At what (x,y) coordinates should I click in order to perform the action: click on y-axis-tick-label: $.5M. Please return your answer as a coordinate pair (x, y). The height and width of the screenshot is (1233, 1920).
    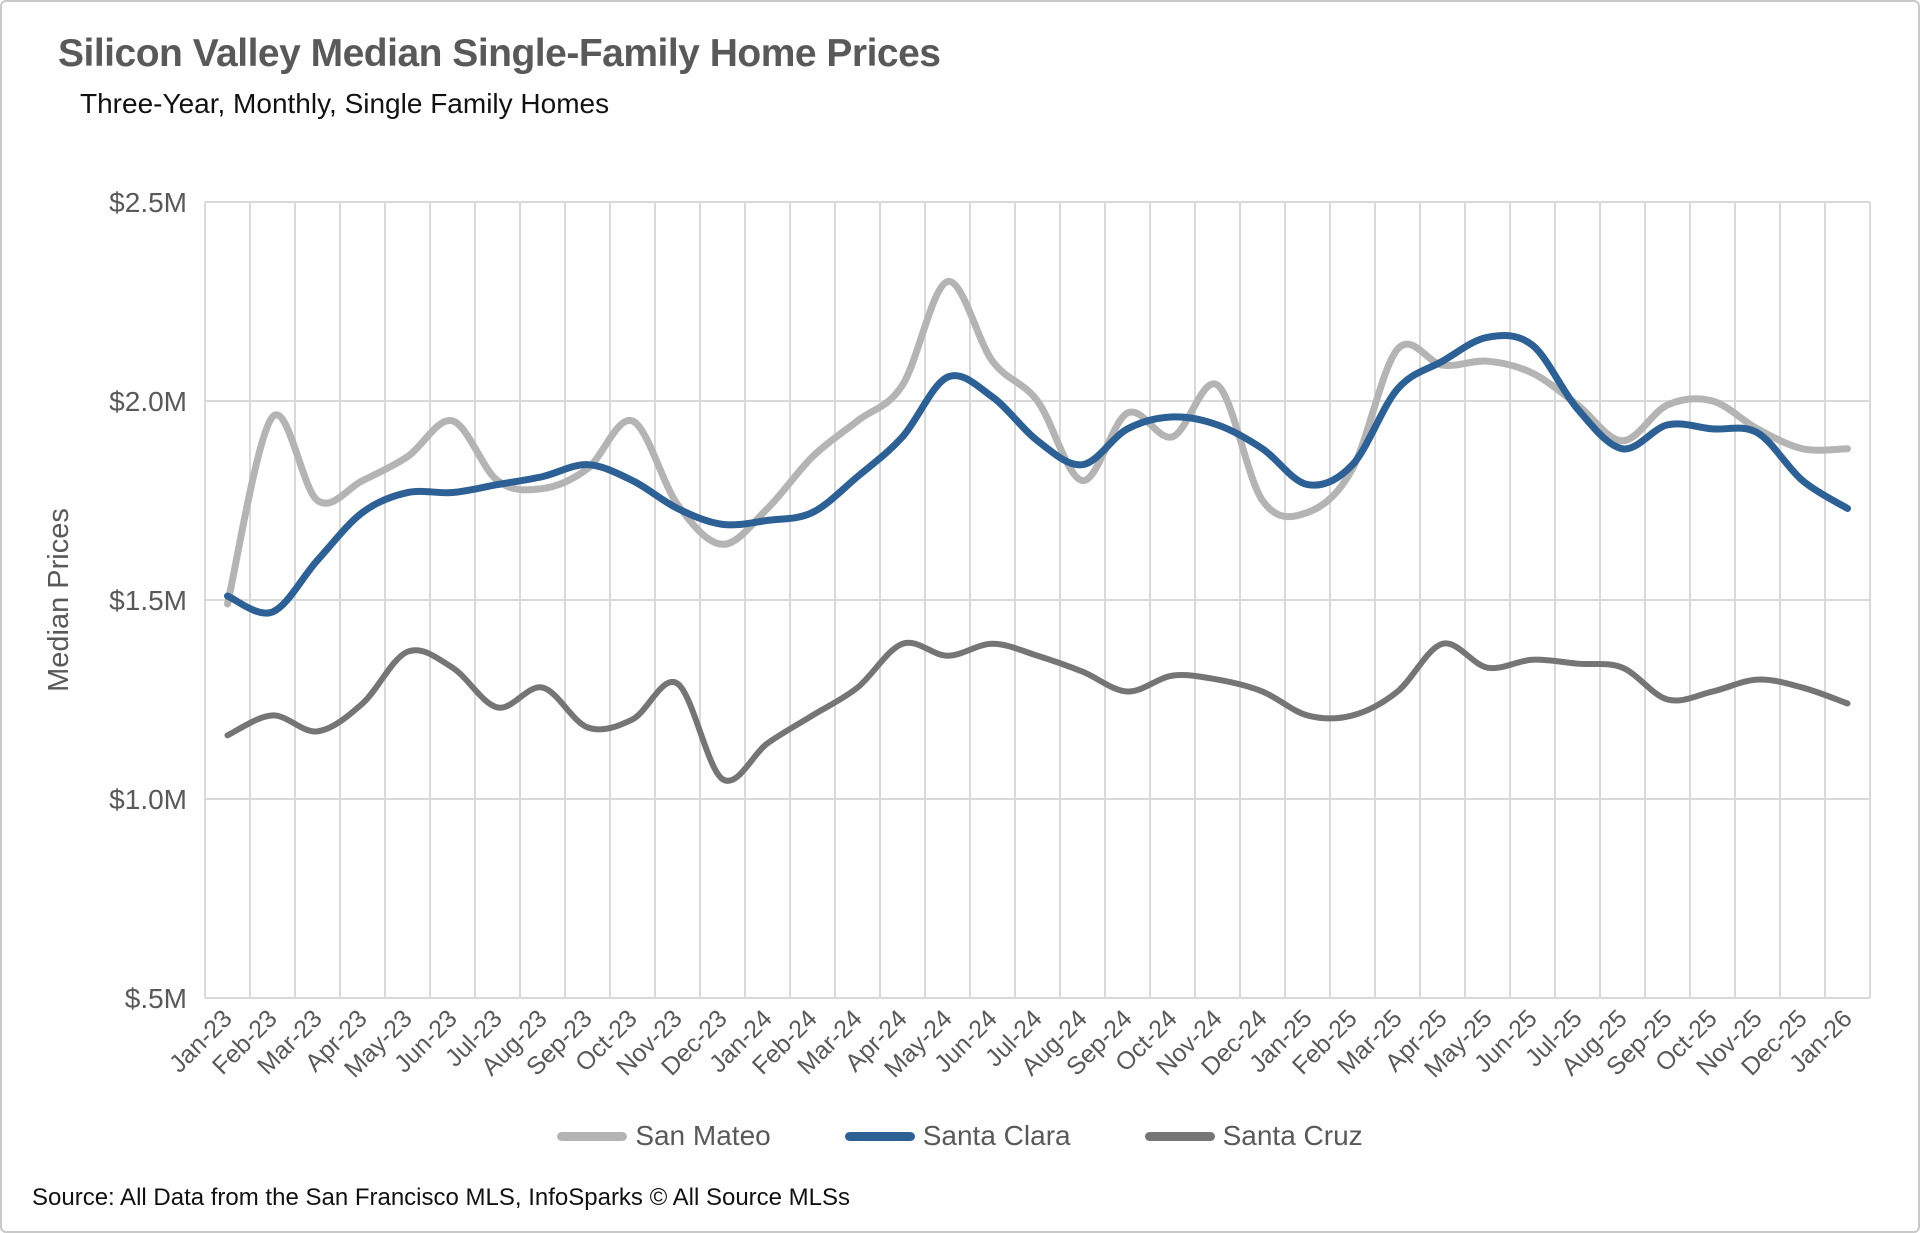
    Looking at the image, I should click on (156, 998).